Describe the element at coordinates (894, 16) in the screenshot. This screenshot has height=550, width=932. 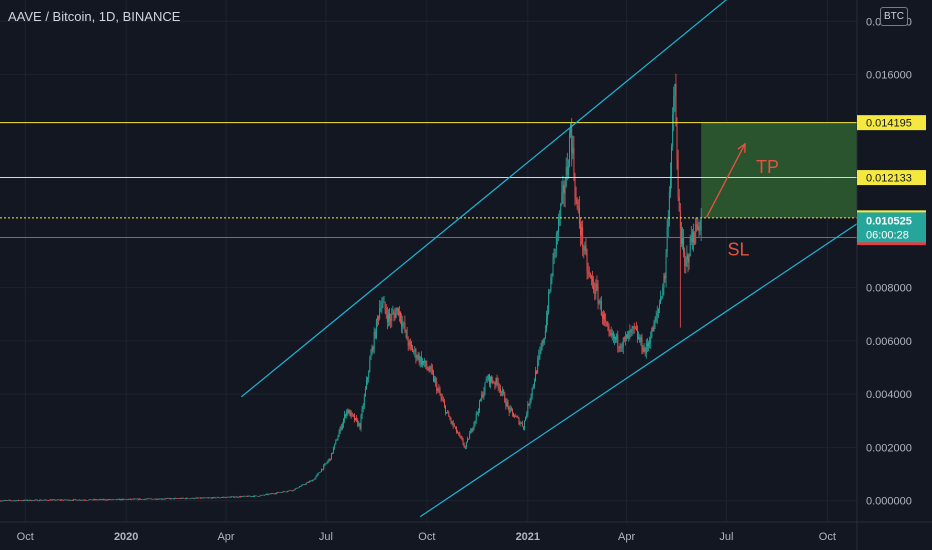
I see `currency-button: BTC` at that location.